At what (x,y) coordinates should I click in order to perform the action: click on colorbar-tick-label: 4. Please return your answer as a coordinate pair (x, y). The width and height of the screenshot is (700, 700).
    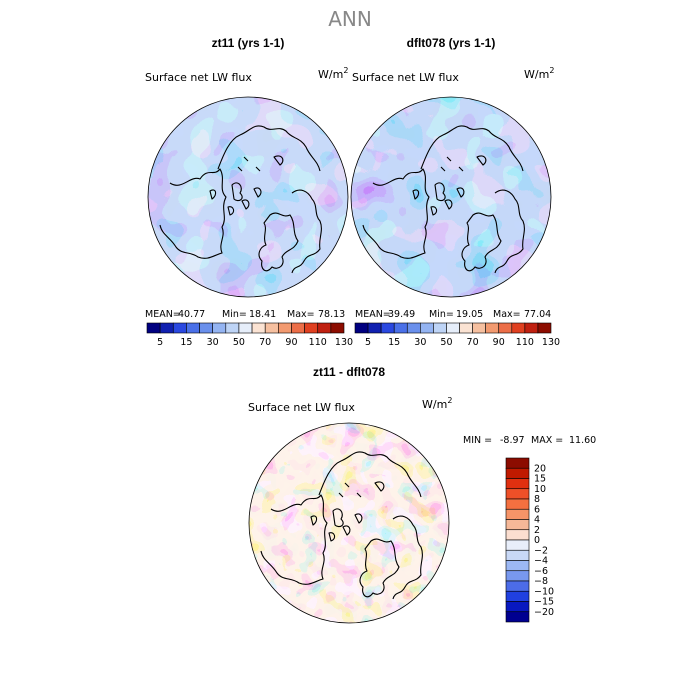
    Looking at the image, I should click on (537, 520).